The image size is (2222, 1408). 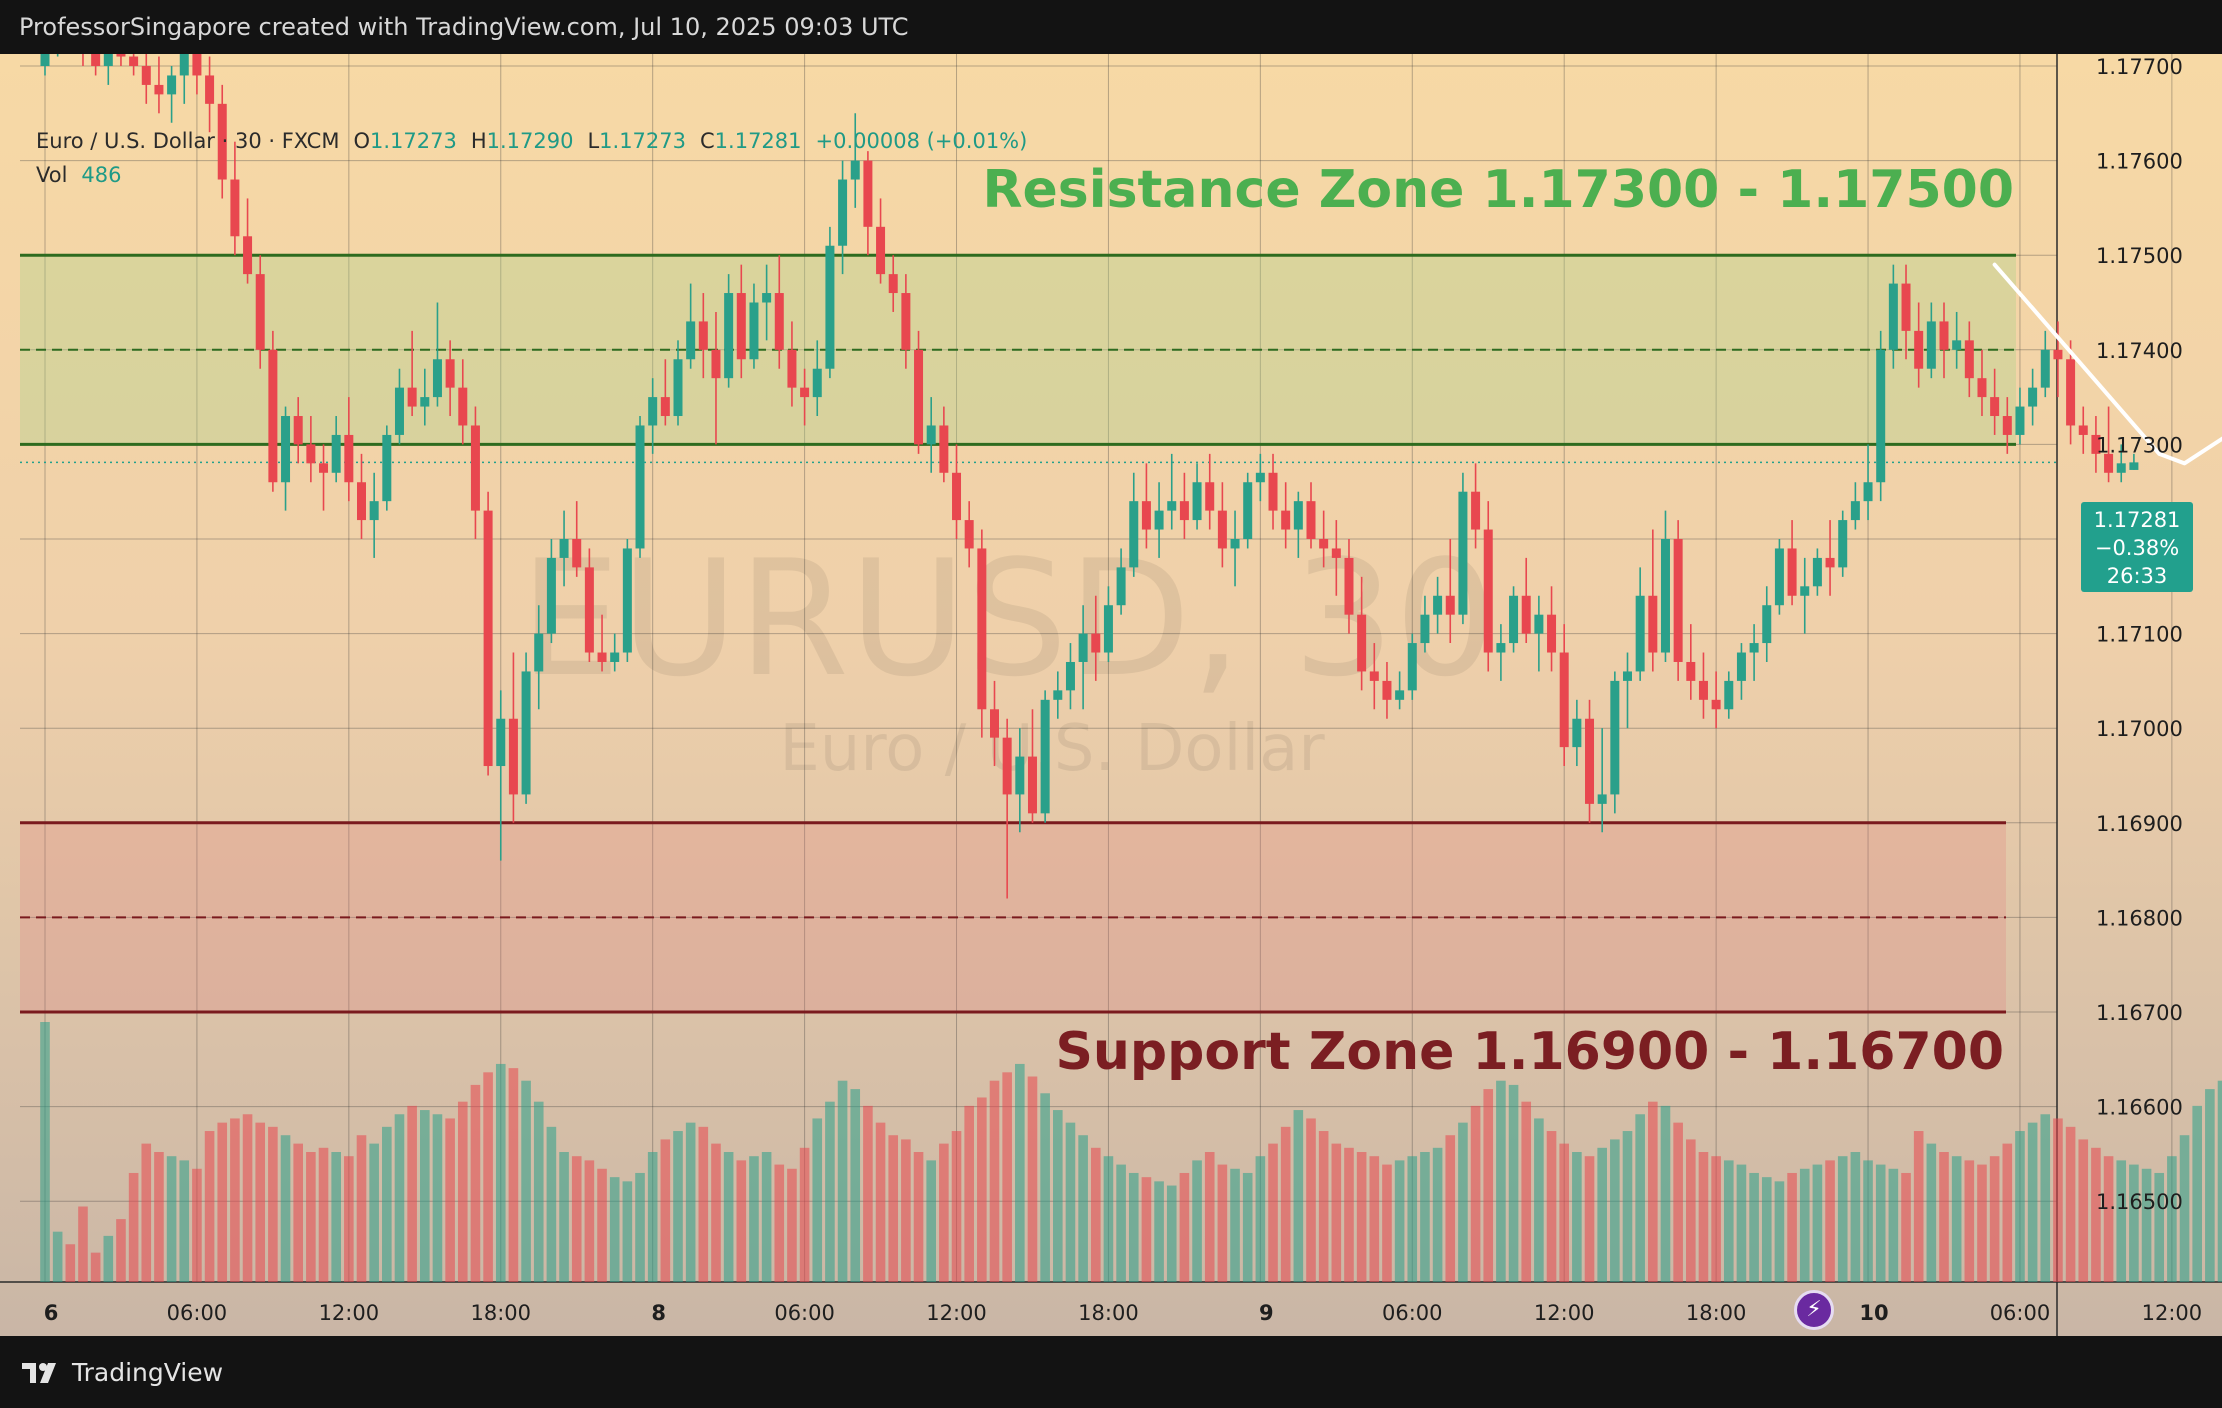 I want to click on legend-high: 1.17290, so click(x=530, y=141).